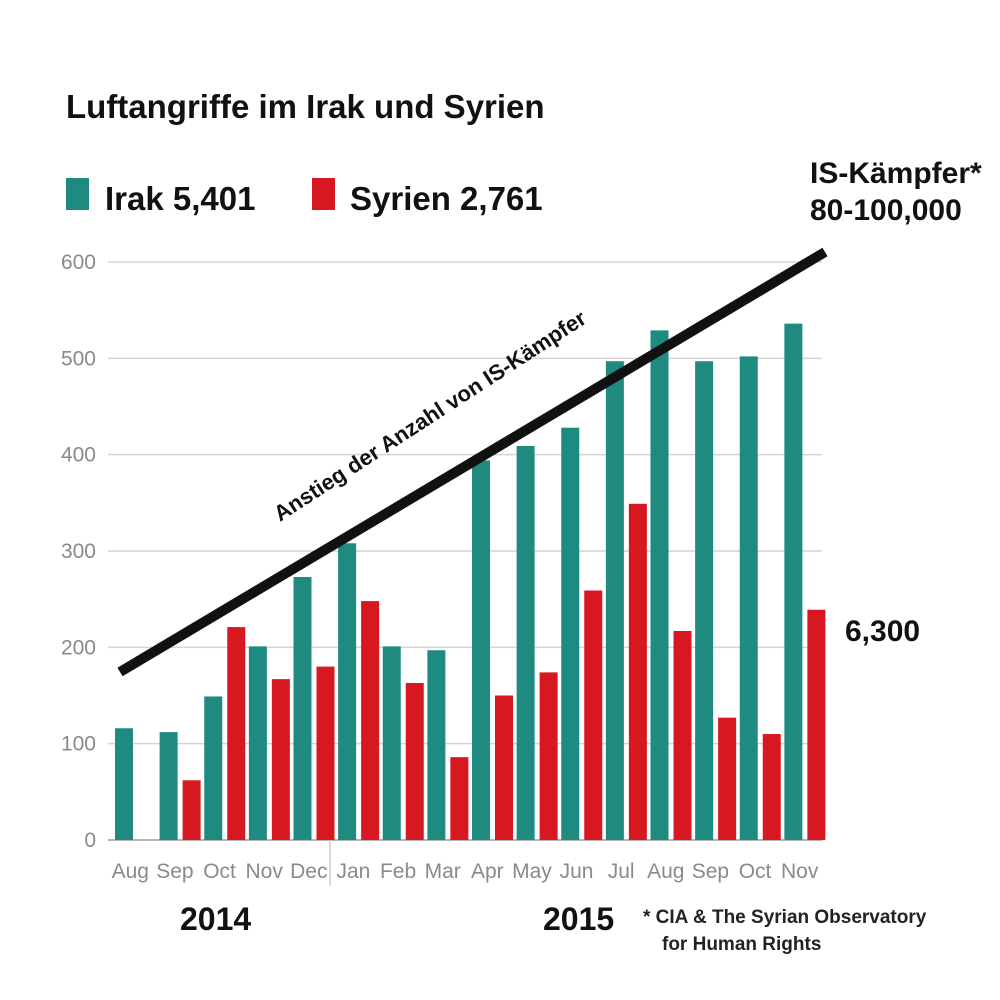 The image size is (1000, 1000). Describe the element at coordinates (323, 194) in the screenshot. I see `legend-swatch-syrien` at that location.